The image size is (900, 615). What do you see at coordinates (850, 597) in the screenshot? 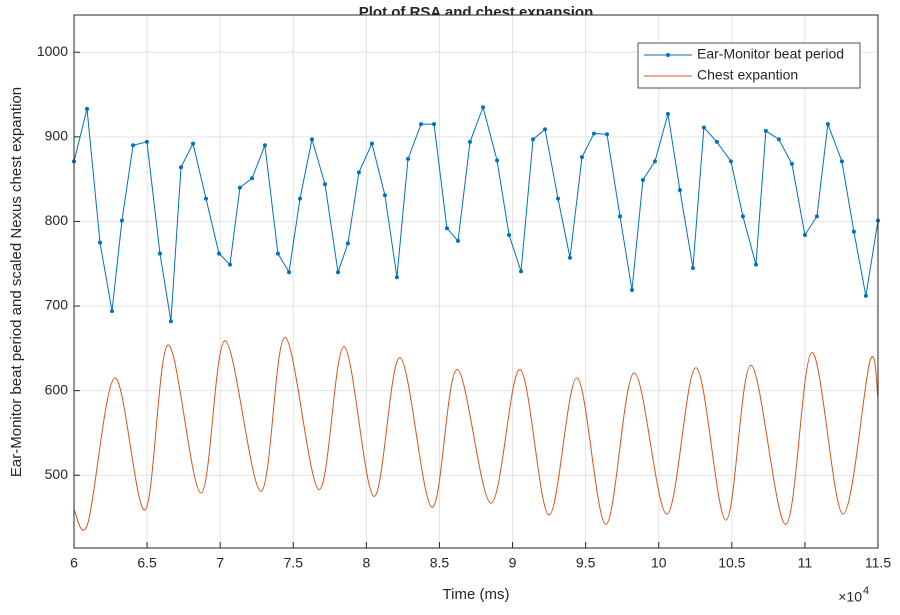
I see `x-exponent-base: ×10` at bounding box center [850, 597].